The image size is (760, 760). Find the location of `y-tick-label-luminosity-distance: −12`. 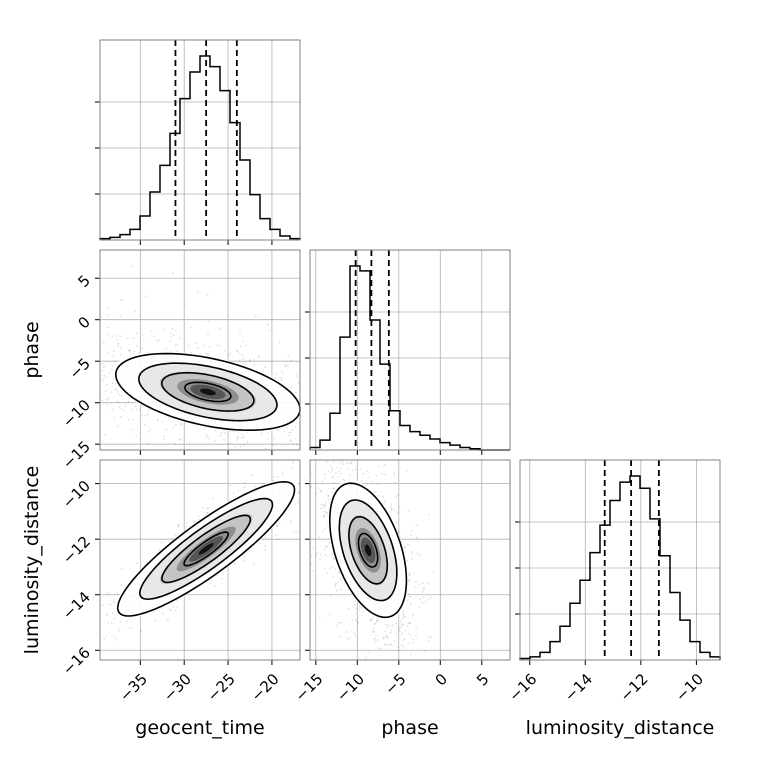

y-tick-label-luminosity-distance: −12 is located at coordinates (76, 549).